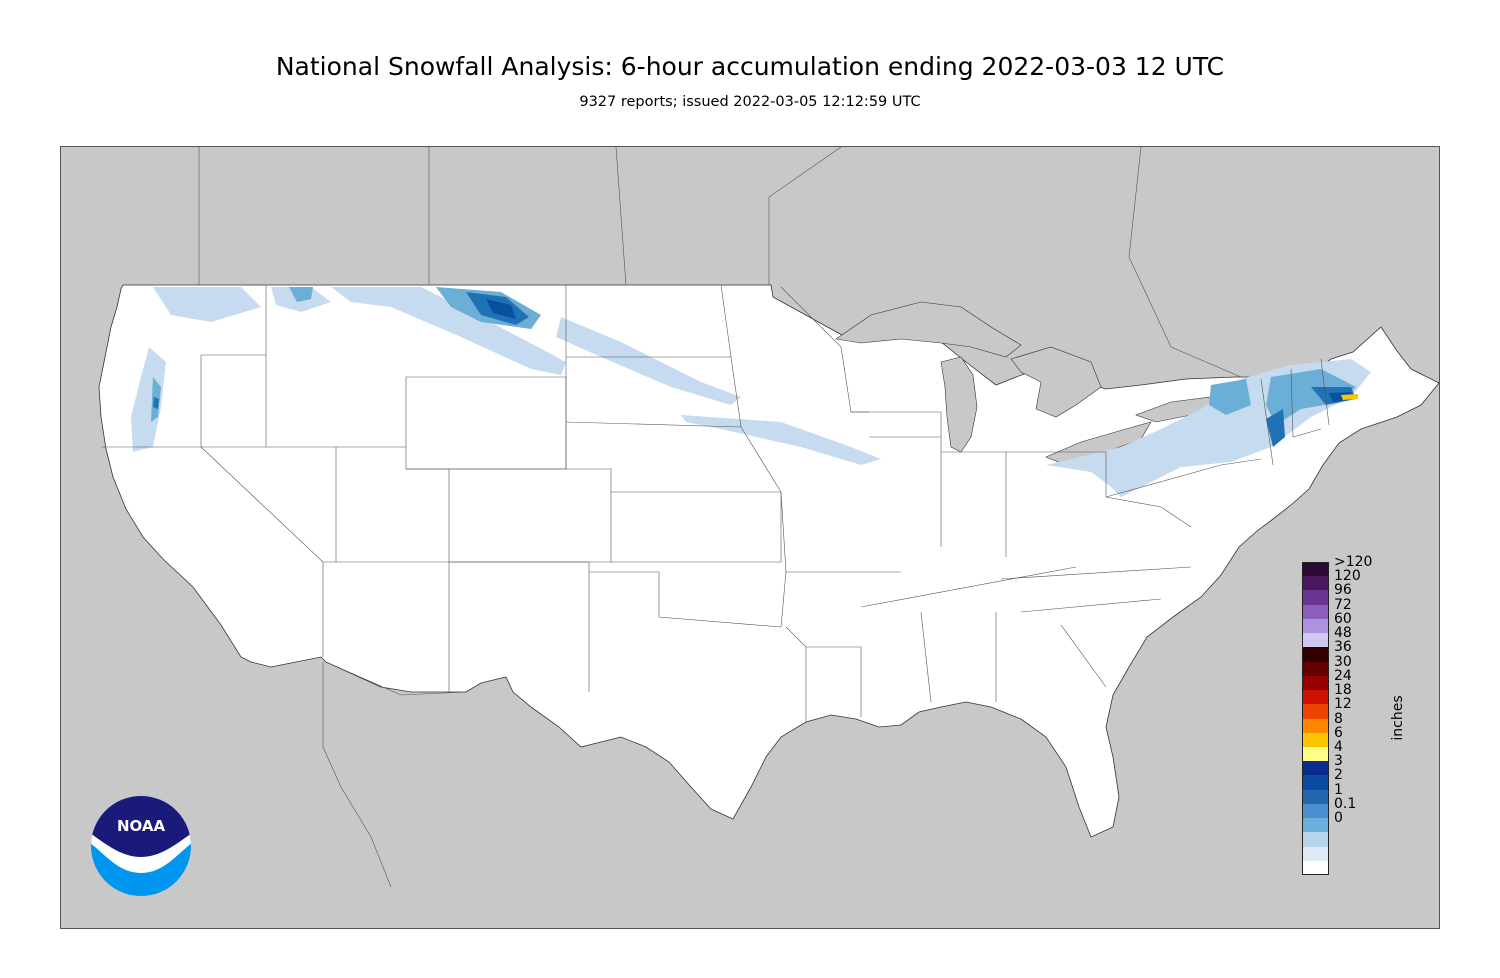 The height and width of the screenshot is (978, 1500). What do you see at coordinates (1343, 647) in the screenshot?
I see `legend-label: 36` at bounding box center [1343, 647].